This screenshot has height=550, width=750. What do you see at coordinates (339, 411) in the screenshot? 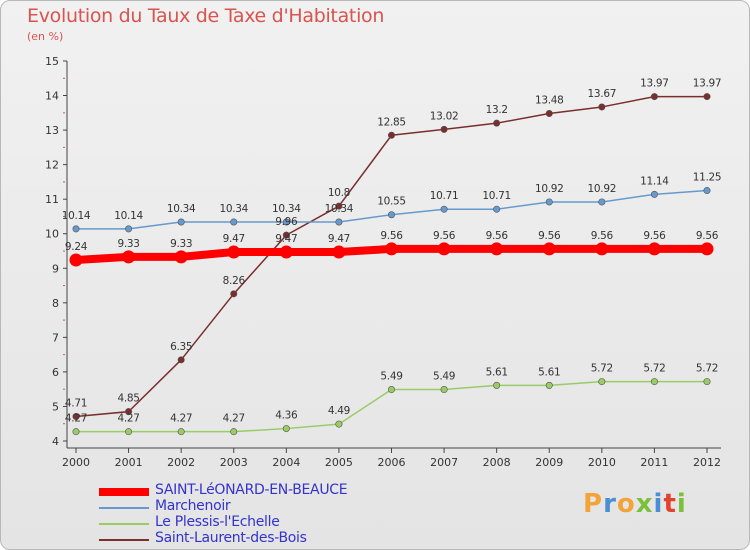
I see `data-label-2: 4.49` at bounding box center [339, 411].